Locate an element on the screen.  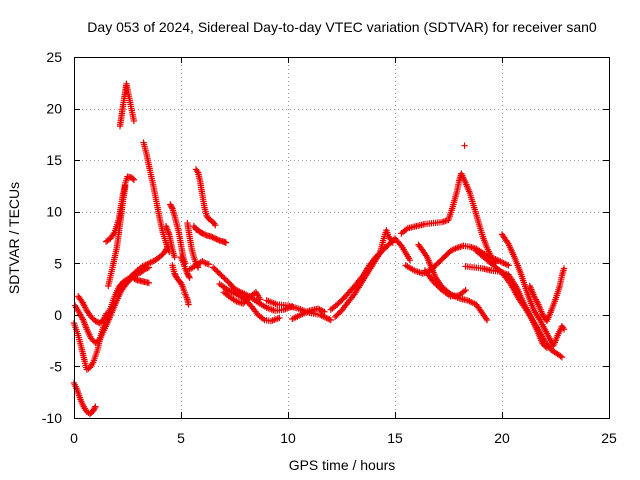
x-tick-label: 15 is located at coordinates (395, 438).